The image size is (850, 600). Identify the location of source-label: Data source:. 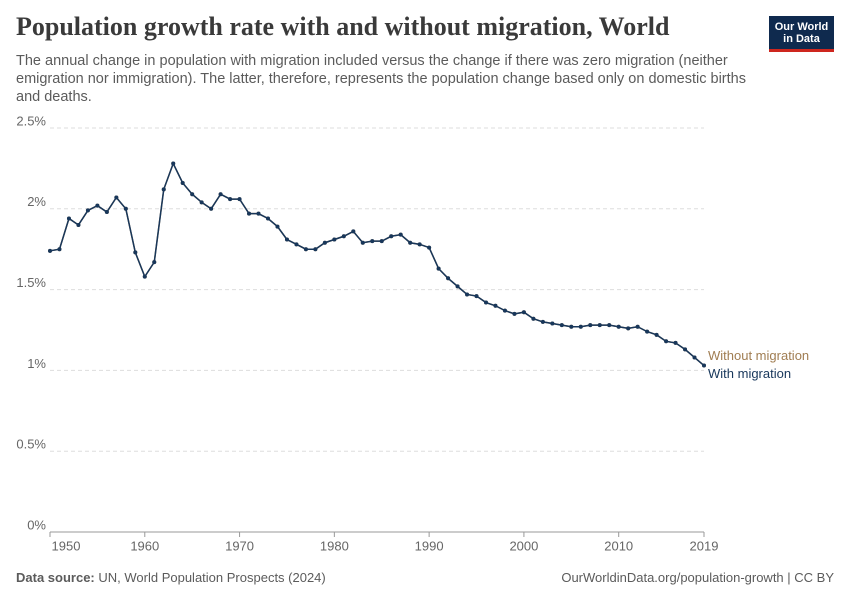
(55, 577).